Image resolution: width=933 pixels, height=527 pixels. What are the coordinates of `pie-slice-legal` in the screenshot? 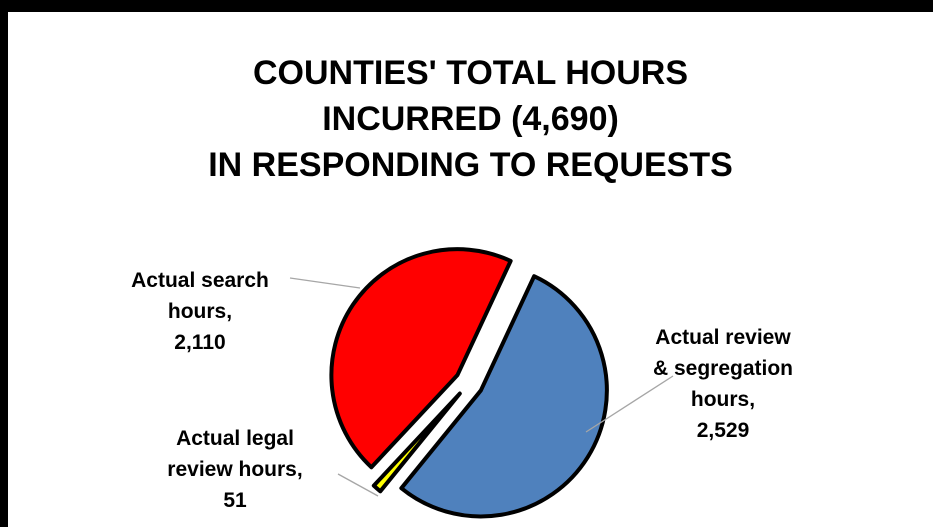 It's located at (416, 442).